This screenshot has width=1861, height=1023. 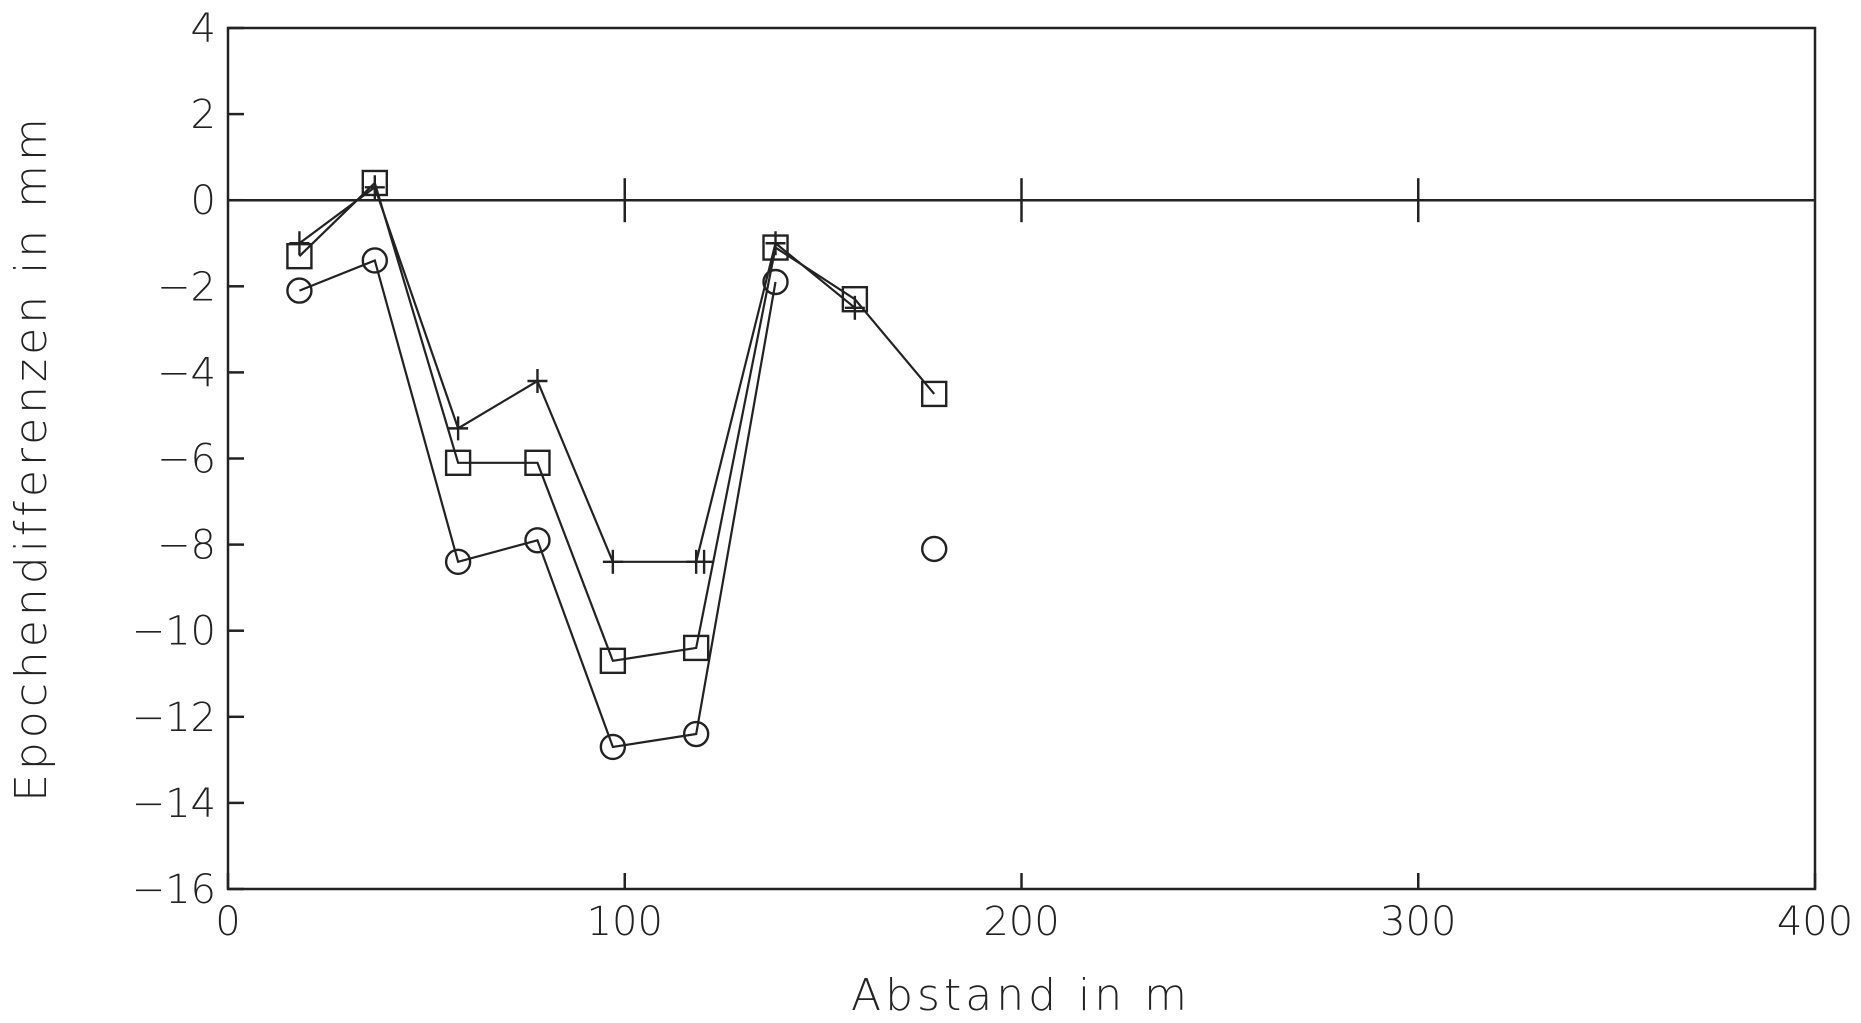 I want to click on series-line-circle, so click(x=538, y=503).